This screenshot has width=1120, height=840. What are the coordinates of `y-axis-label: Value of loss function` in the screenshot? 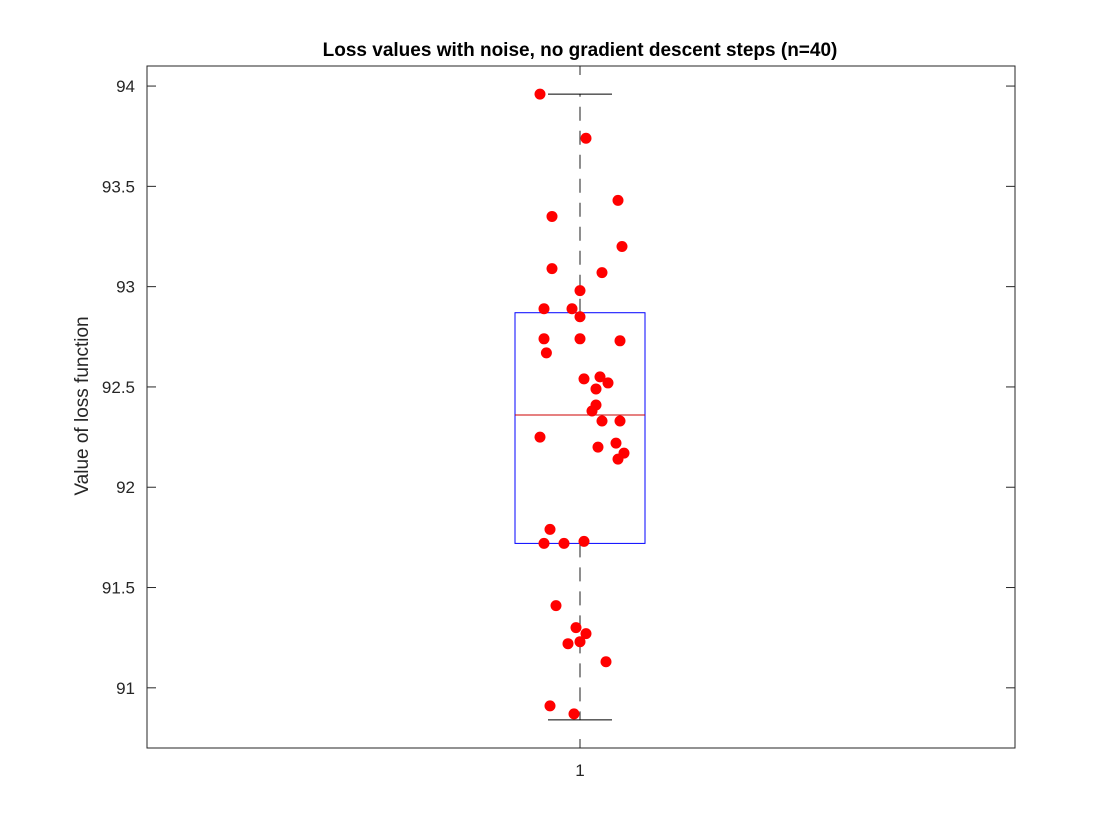 It's located at (82, 405).